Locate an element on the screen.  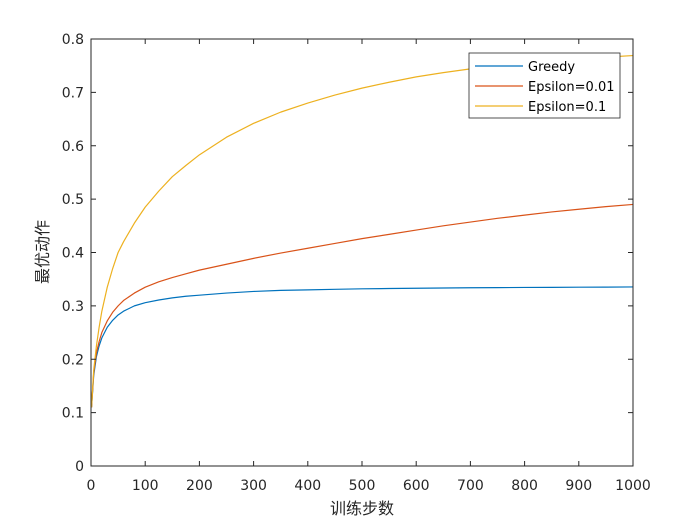
x-tick-label: 200 is located at coordinates (199, 486).